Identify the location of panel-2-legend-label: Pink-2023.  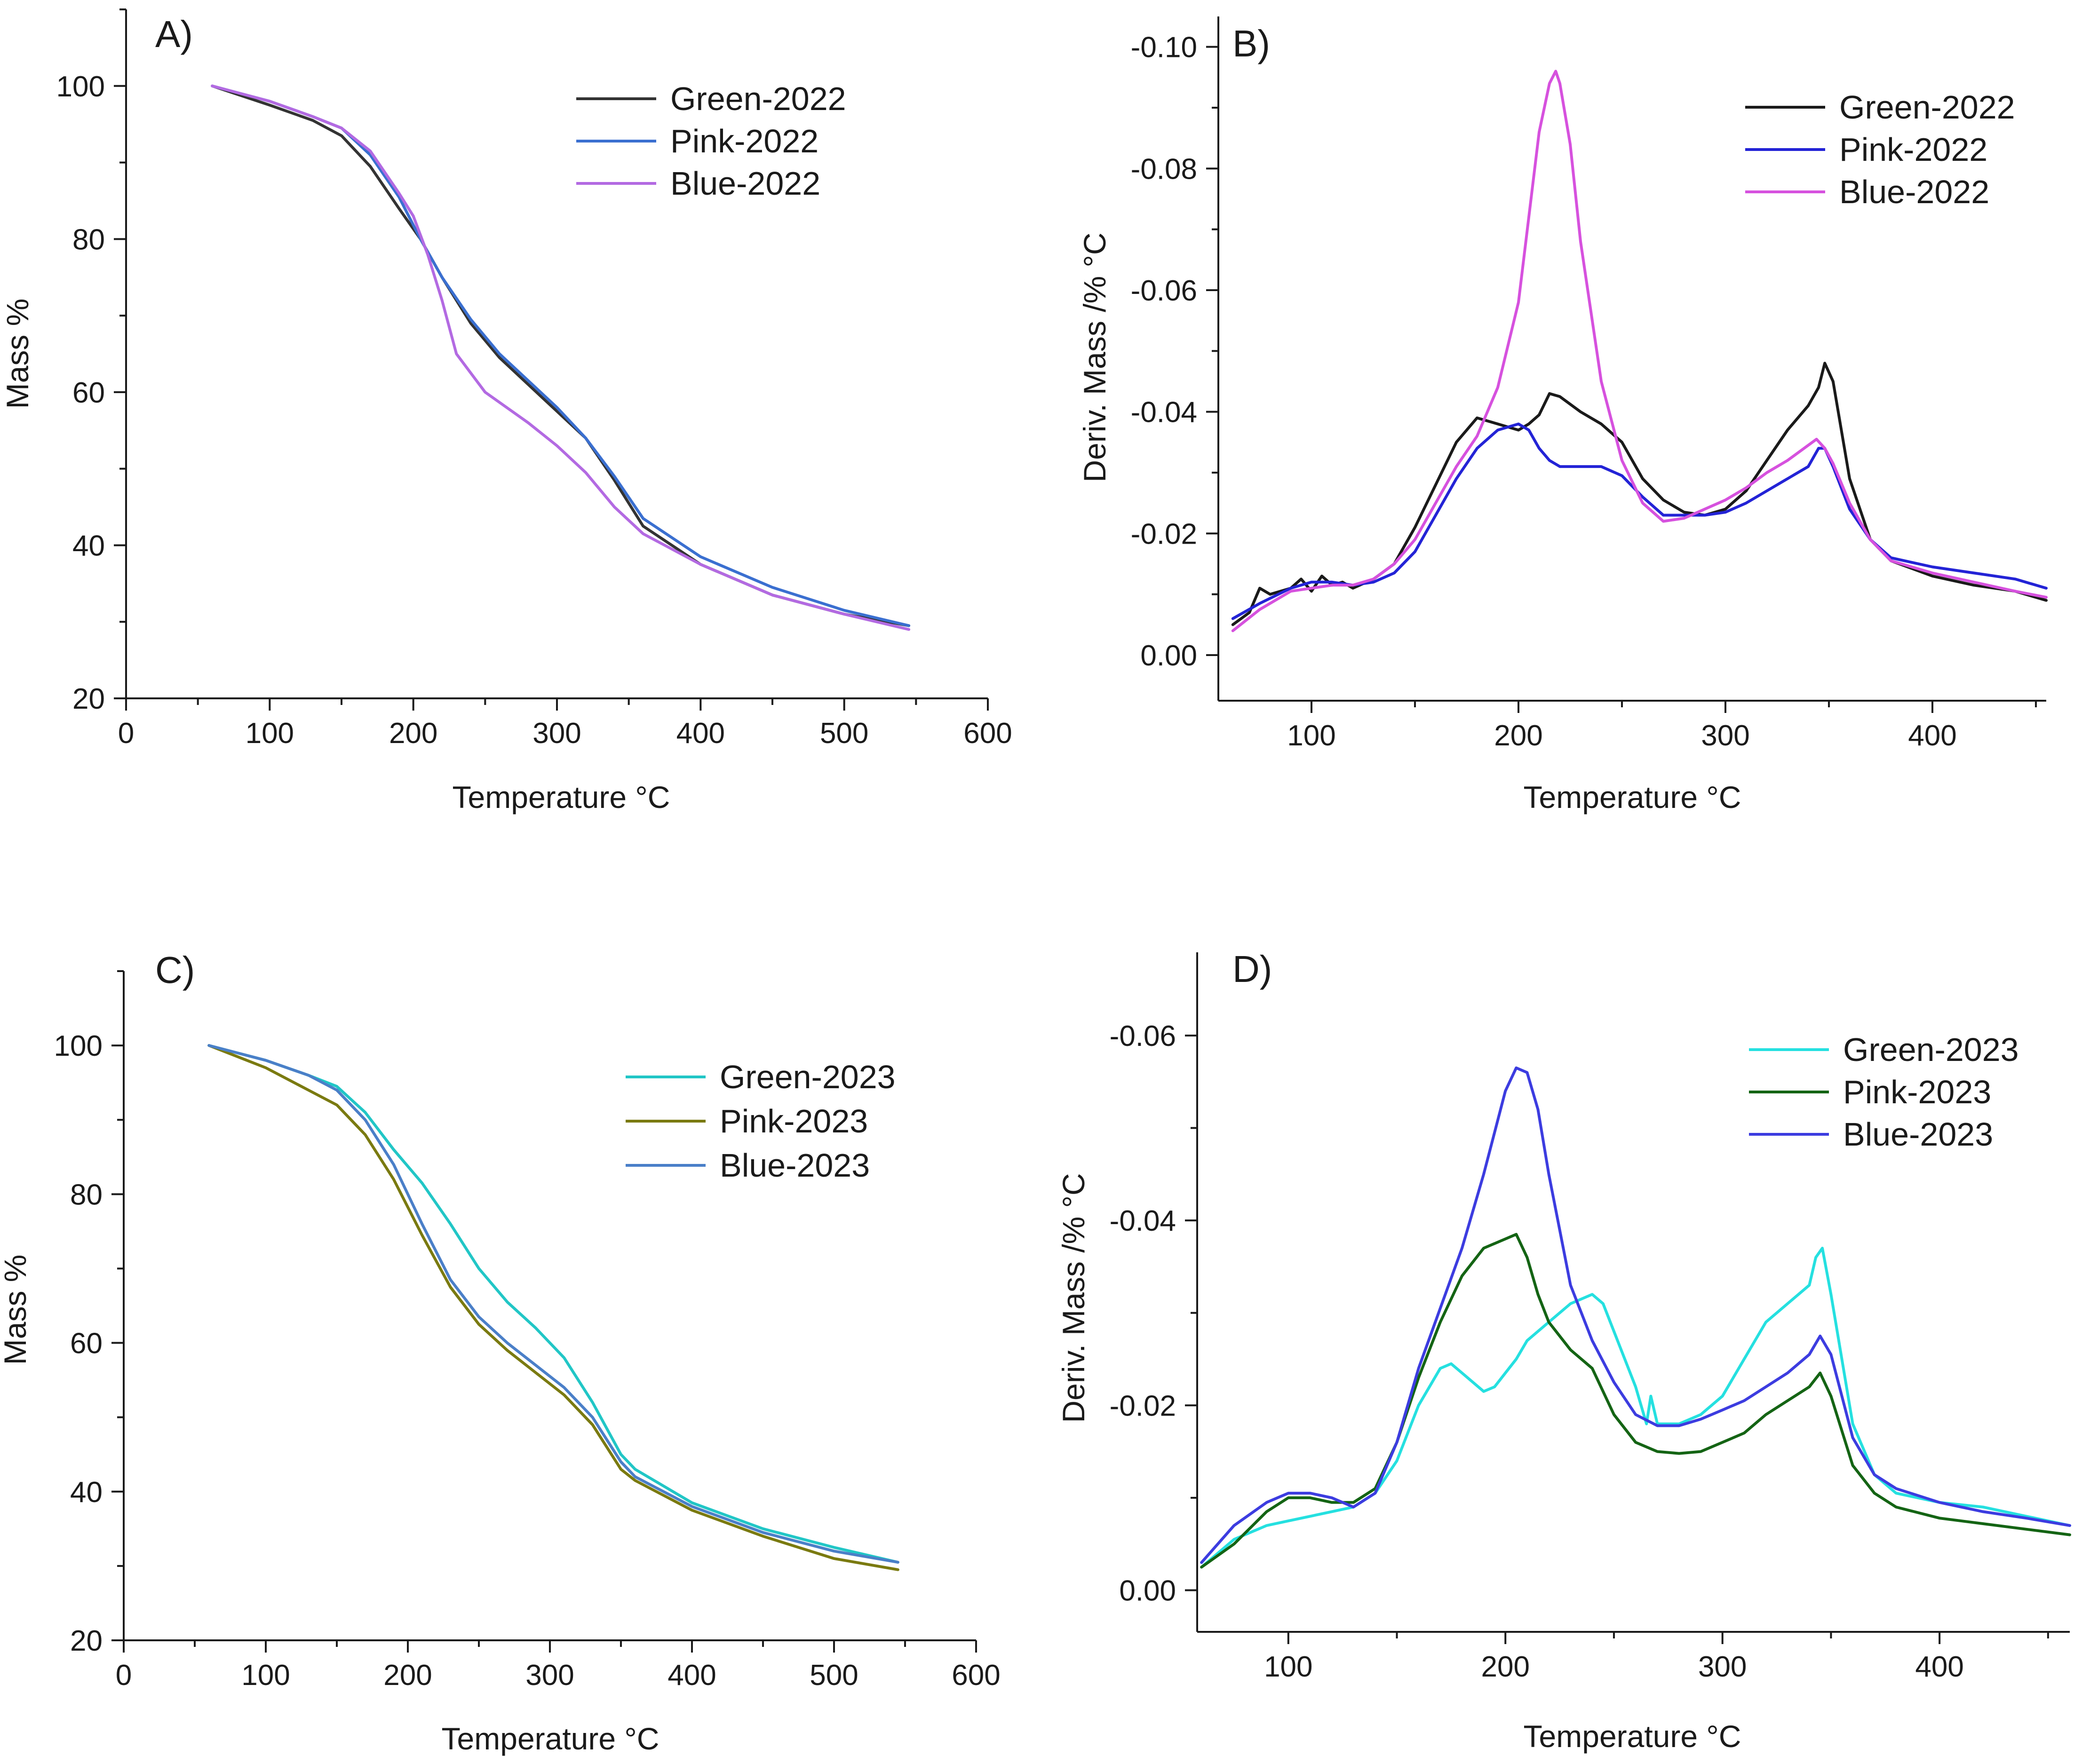
(794, 1121).